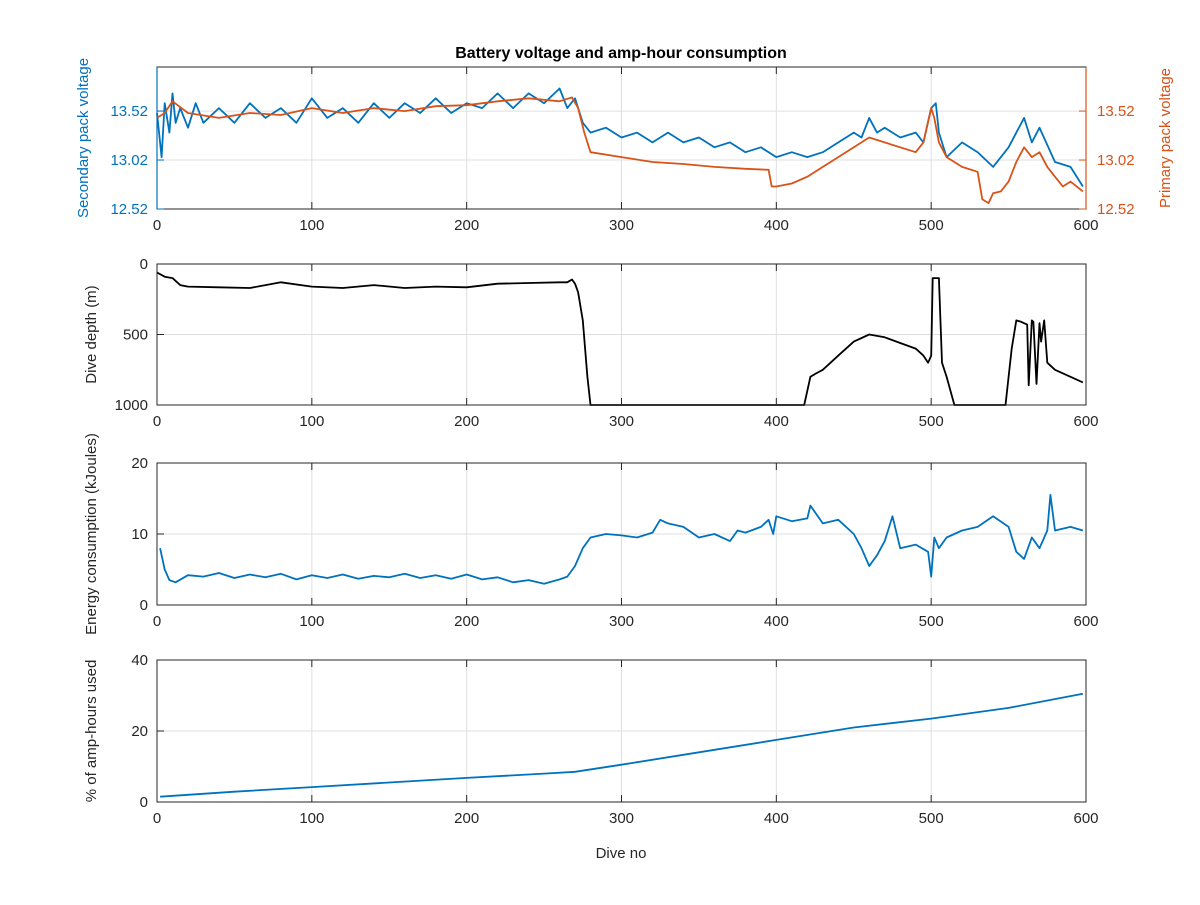  I want to click on y-axis-label: Energy consumption (kJoules), so click(91, 534).